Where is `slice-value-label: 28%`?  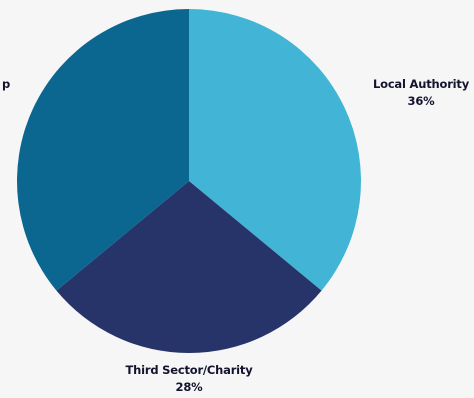 slice-value-label: 28% is located at coordinates (190, 387).